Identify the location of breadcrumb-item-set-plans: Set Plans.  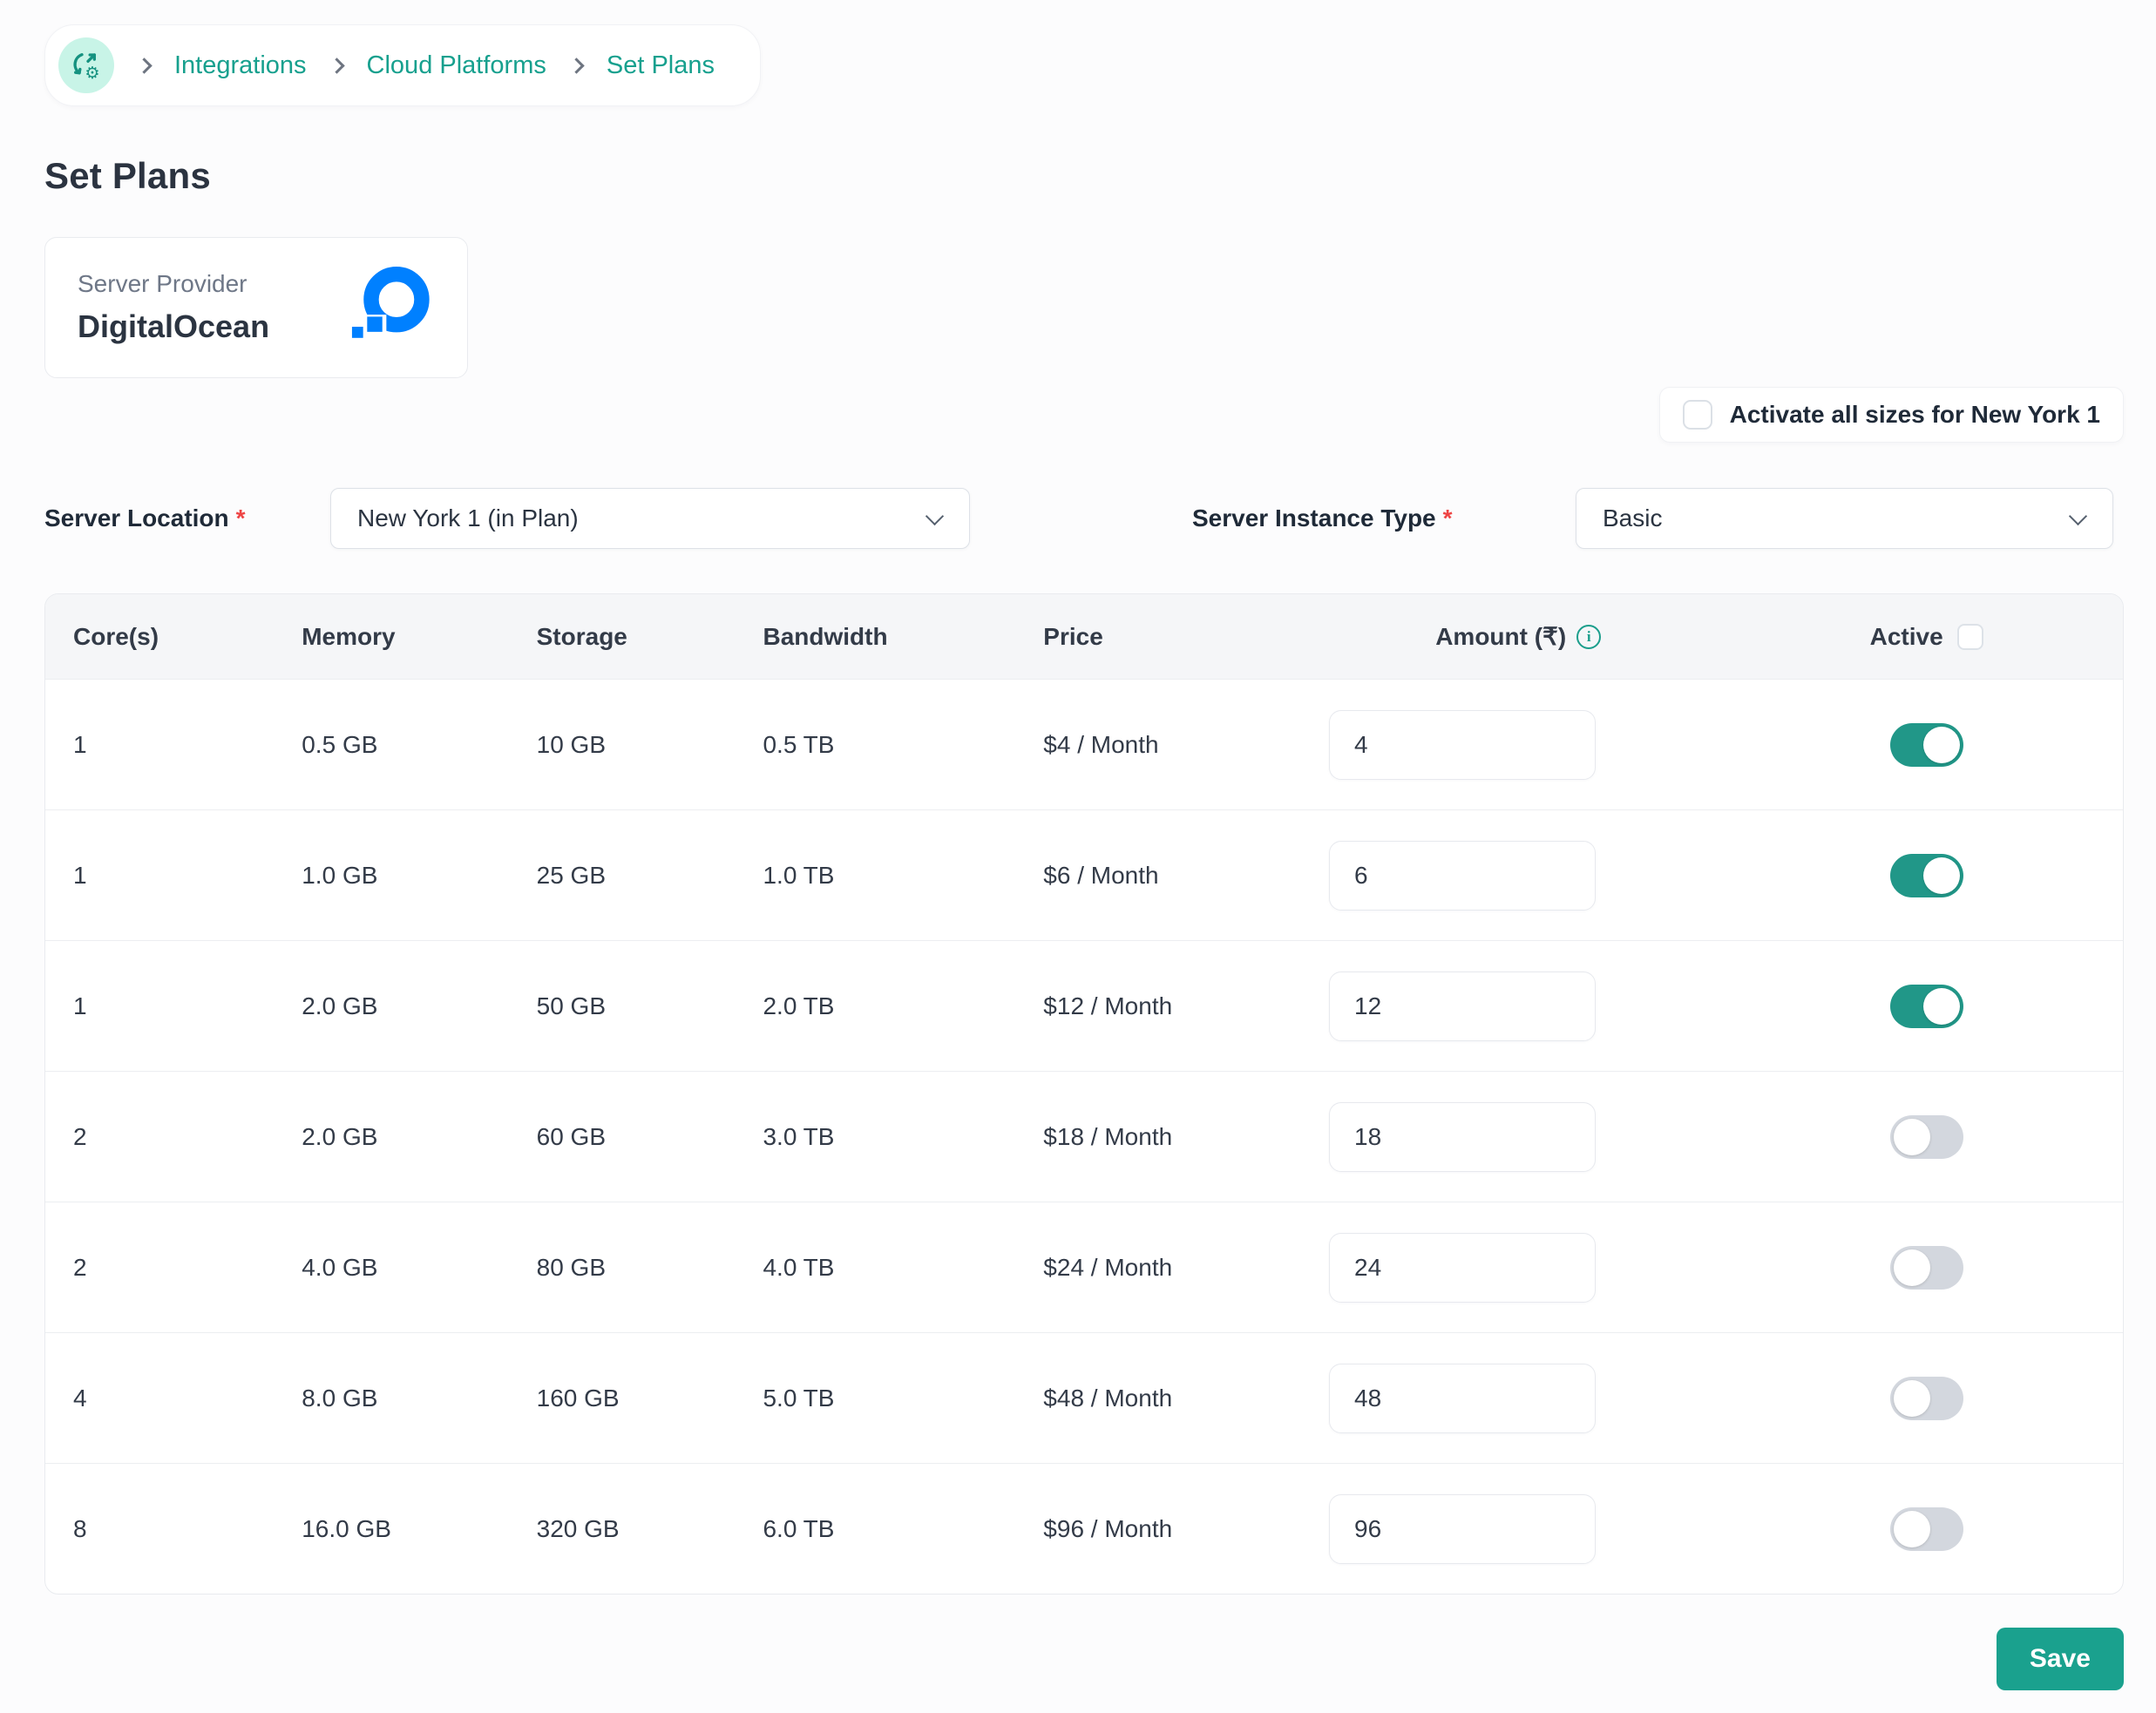
(660, 65).